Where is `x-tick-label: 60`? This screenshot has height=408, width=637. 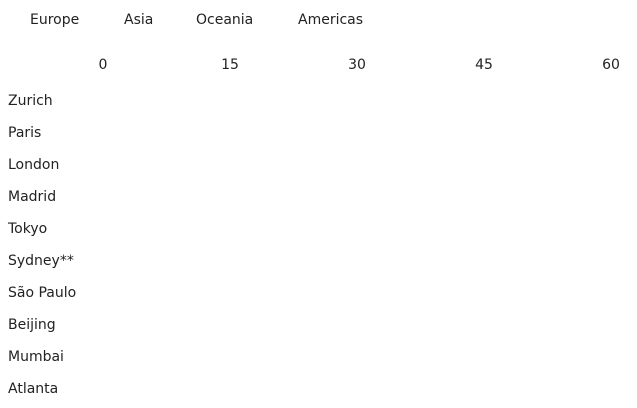
x-tick-label: 60 is located at coordinates (611, 65).